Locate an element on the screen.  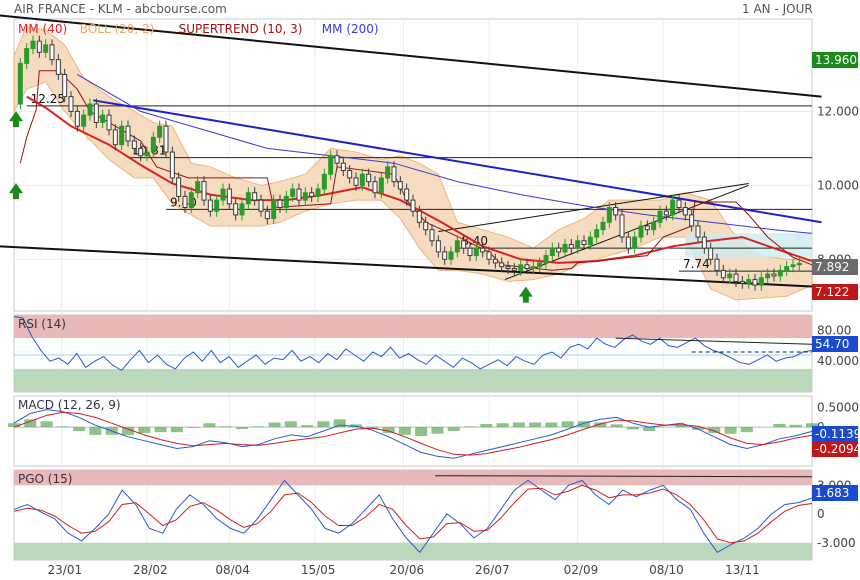
legend-boll--20--2-: BOLL (20, 2) is located at coordinates (117, 29).